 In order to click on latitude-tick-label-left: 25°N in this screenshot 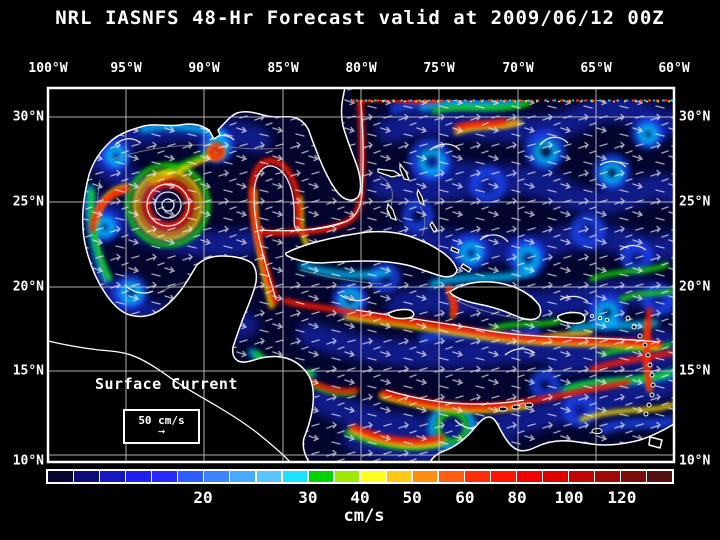, I will do `click(28, 202)`.